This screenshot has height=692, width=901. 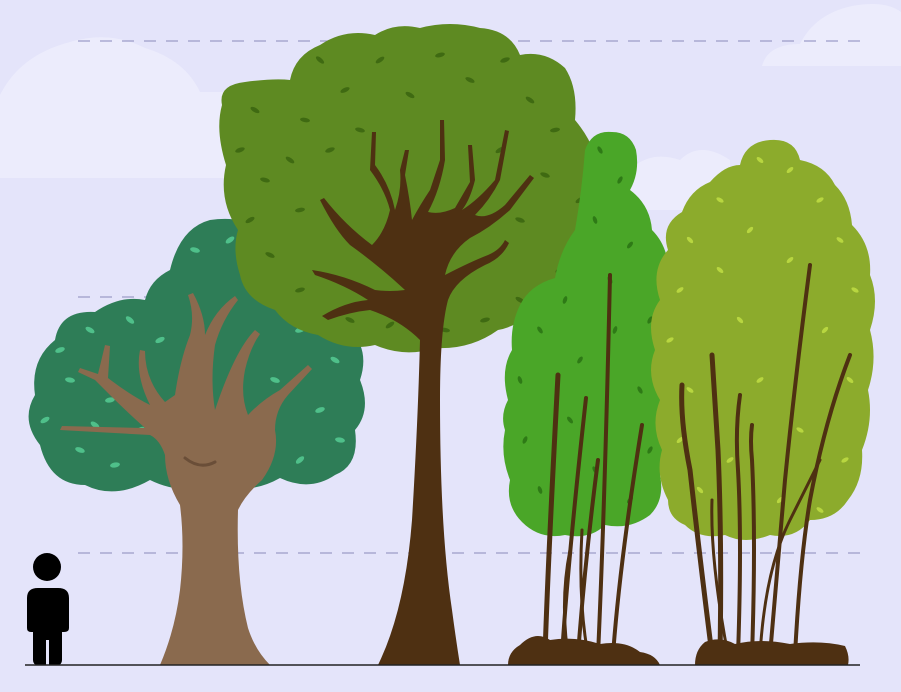 What do you see at coordinates (765, 460) in the screenshot?
I see `tree-4-stems` at bounding box center [765, 460].